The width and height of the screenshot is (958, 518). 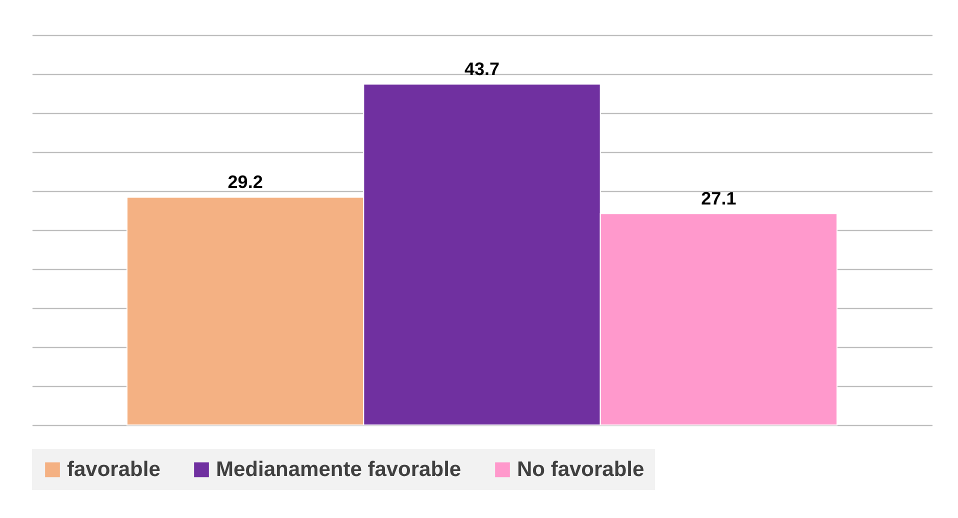 I want to click on legend-label: No favorable, so click(x=580, y=469).